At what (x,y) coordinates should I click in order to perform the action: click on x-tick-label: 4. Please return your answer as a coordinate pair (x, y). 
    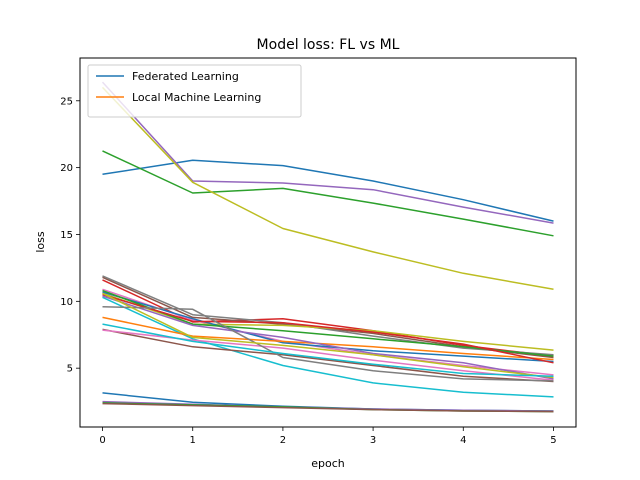
    Looking at the image, I should click on (463, 440).